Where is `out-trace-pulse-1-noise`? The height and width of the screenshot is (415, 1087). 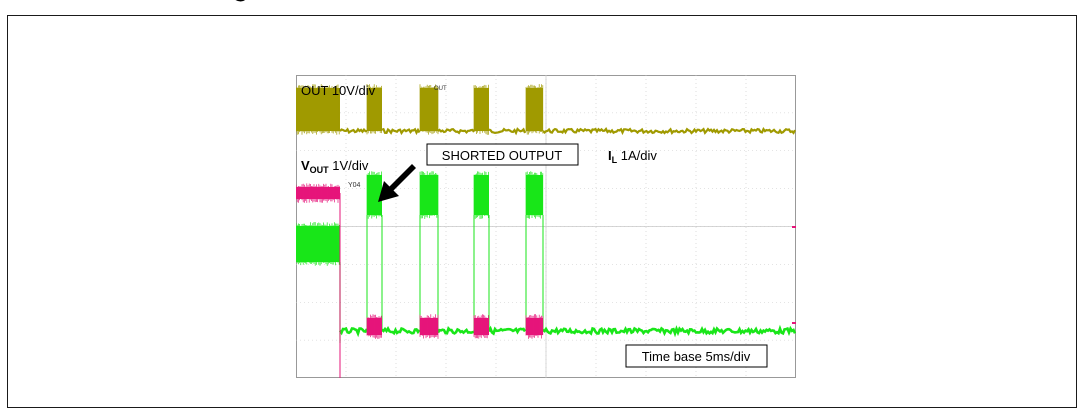
out-trace-pulse-1-noise is located at coordinates (374, 109).